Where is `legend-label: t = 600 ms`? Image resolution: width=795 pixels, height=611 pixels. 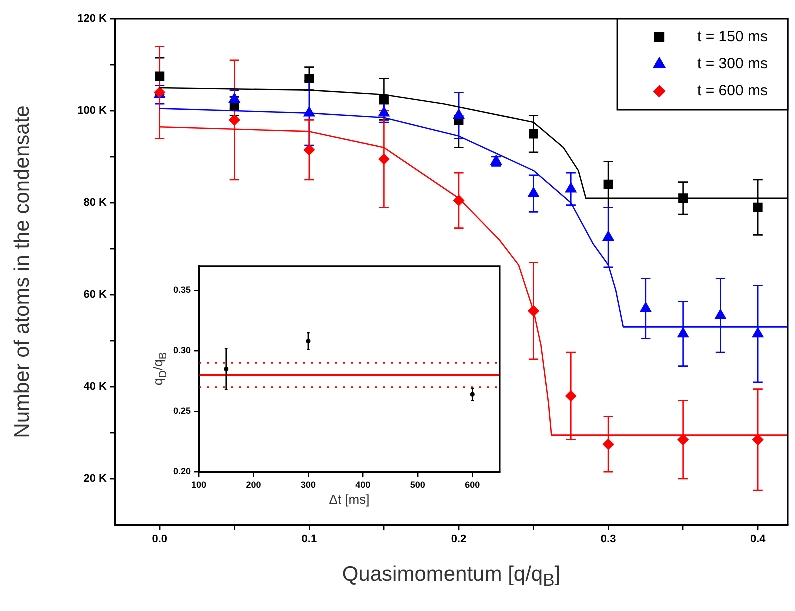
legend-label: t = 600 ms is located at coordinates (733, 91).